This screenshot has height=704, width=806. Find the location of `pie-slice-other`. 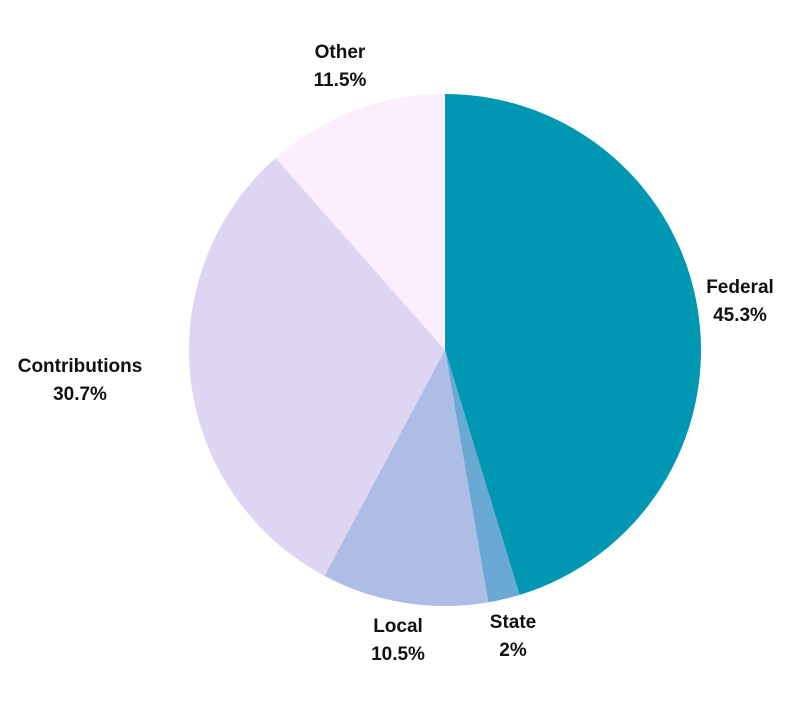

pie-slice-other is located at coordinates (360, 222).